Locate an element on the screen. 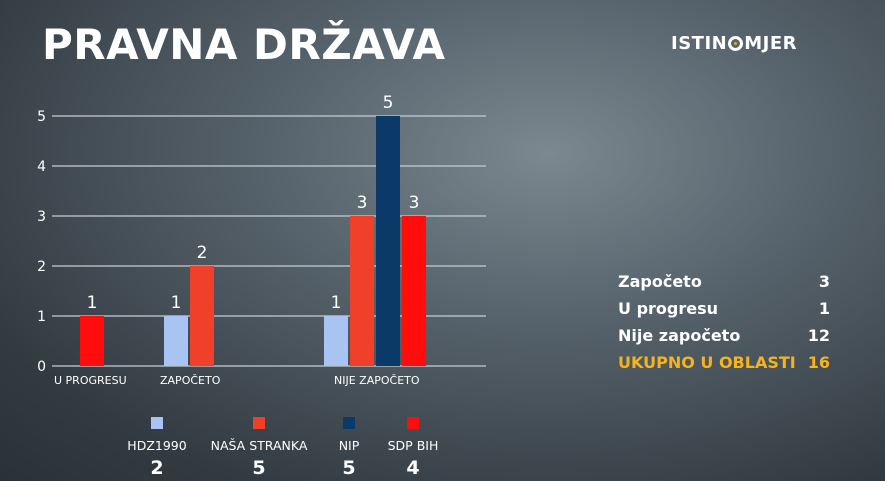  summary-row-total: UKUPNO U OBLASTI 16 is located at coordinates (724, 362).